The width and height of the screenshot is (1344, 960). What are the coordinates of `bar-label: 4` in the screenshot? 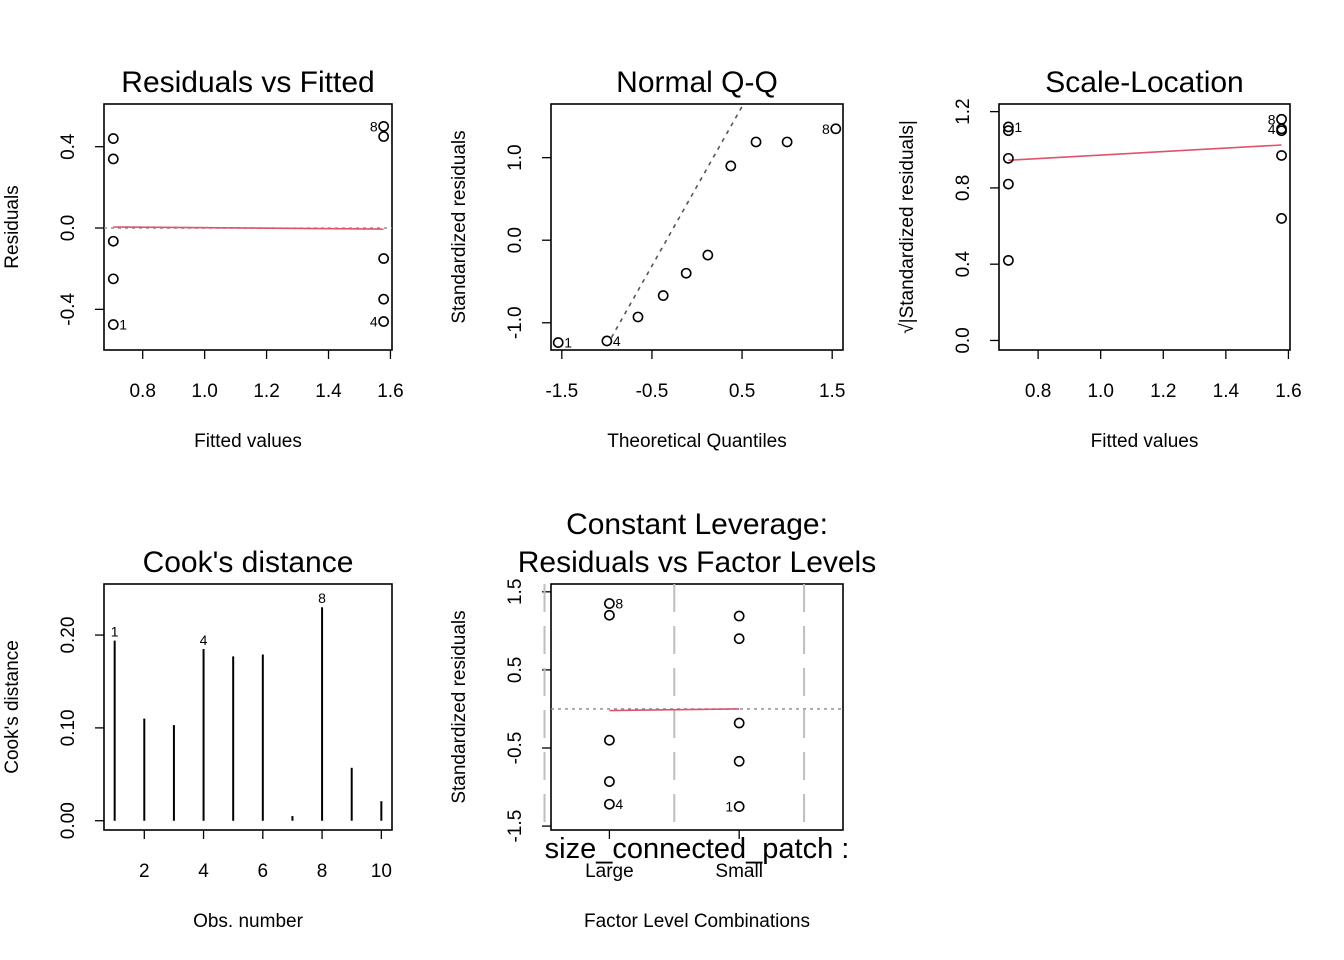 It's located at (204, 640).